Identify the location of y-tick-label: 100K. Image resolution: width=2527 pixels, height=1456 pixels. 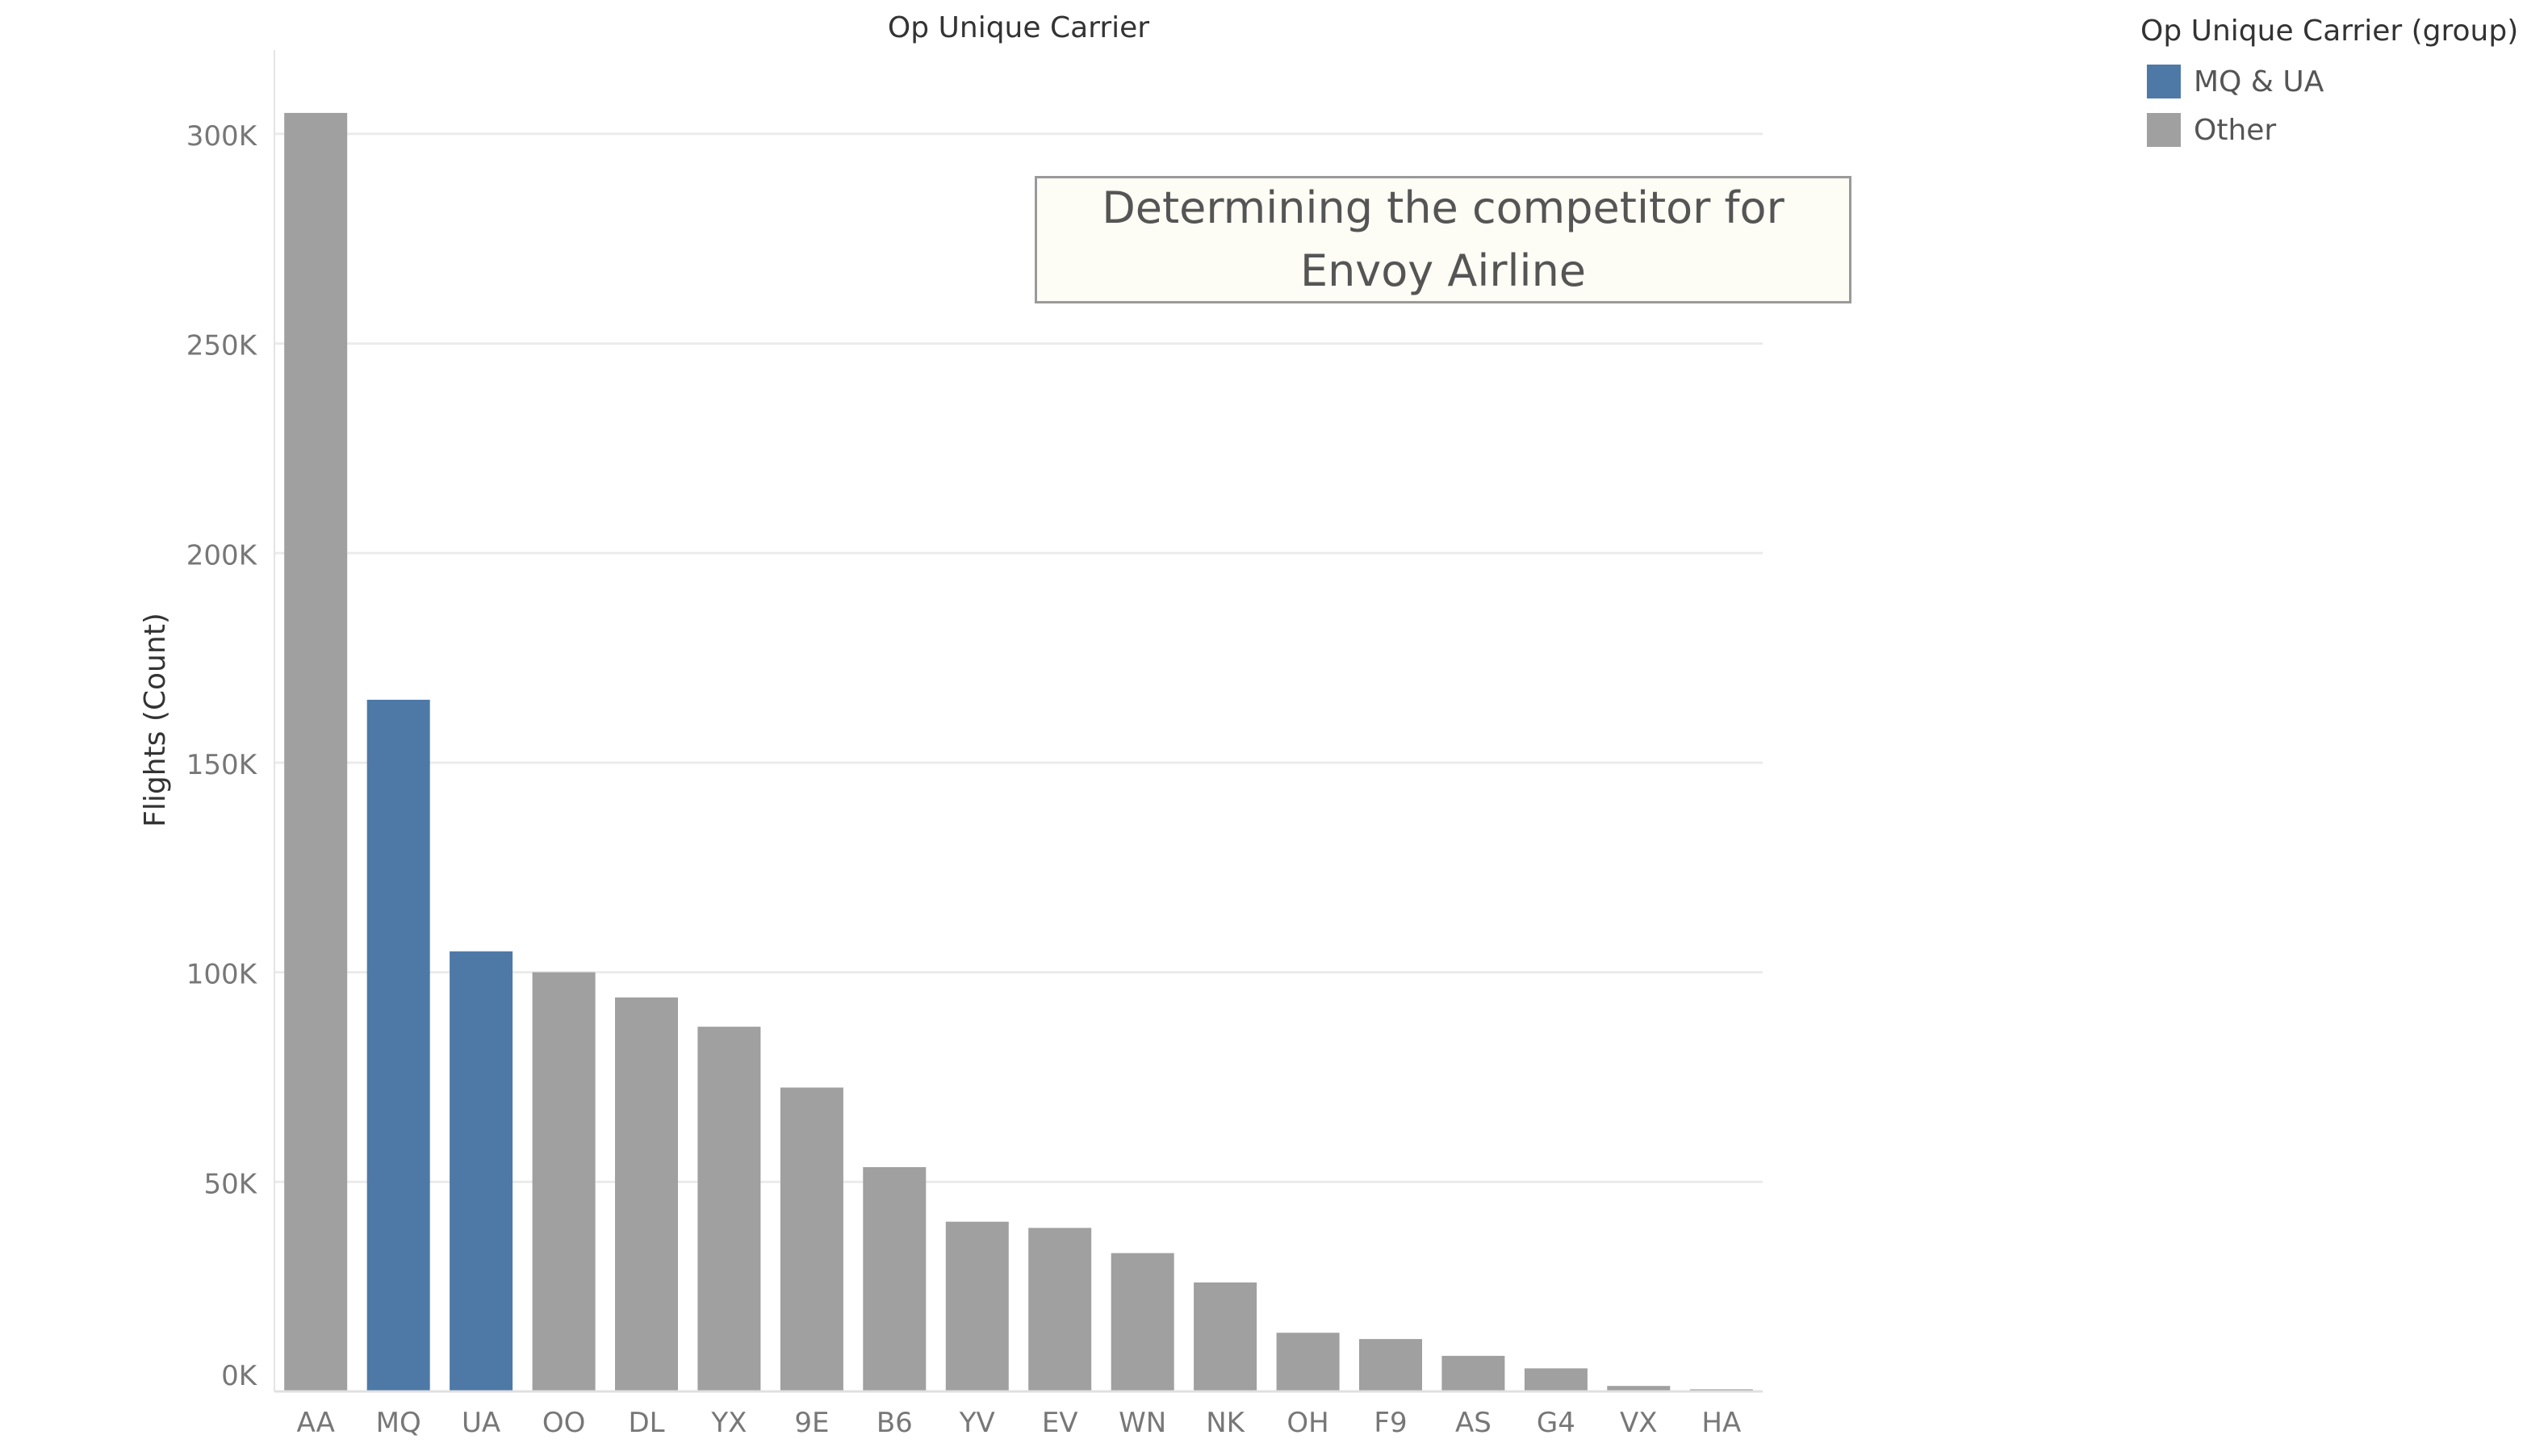
(222, 975).